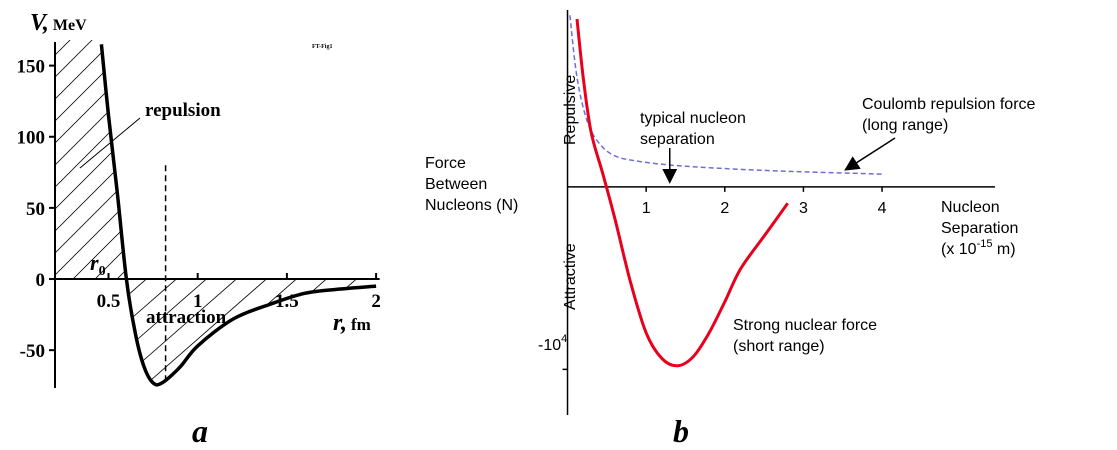 This screenshot has width=1117, height=450. What do you see at coordinates (200, 431) in the screenshot?
I see `panel-label-a: a` at bounding box center [200, 431].